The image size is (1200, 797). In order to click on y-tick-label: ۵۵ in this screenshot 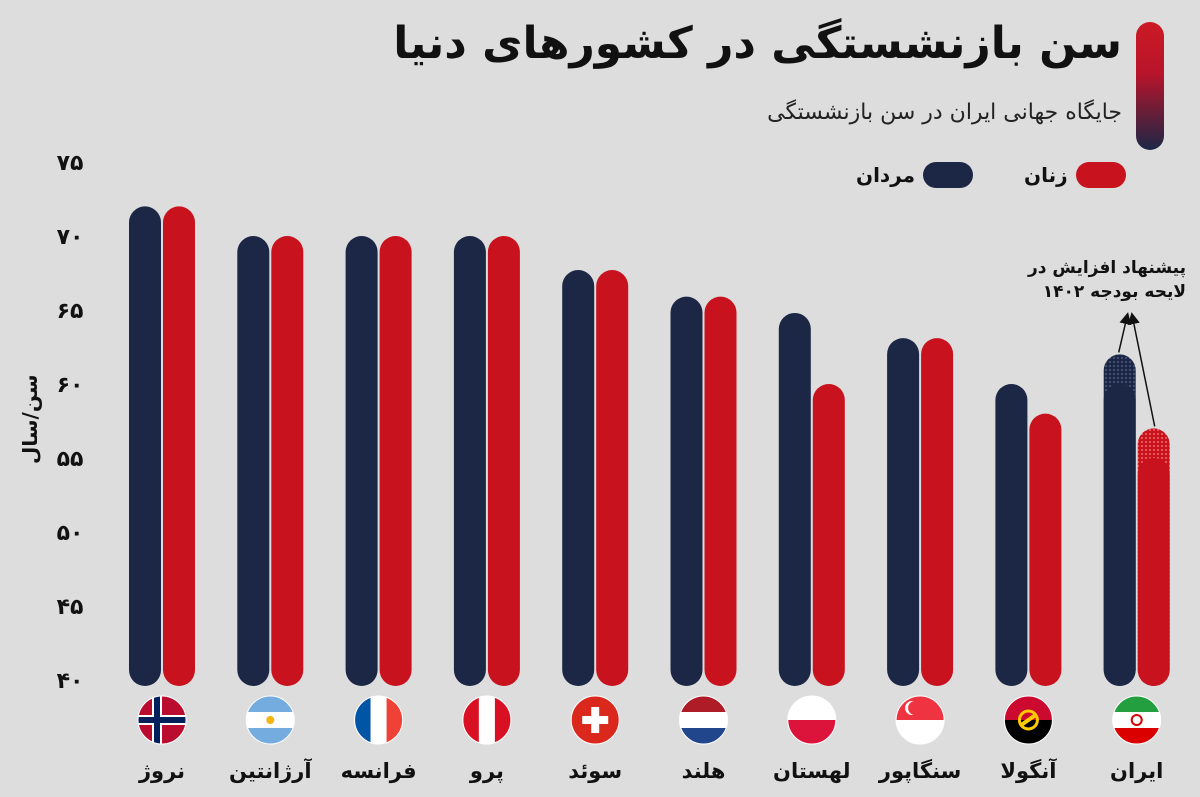, I will do `click(70, 459)`.